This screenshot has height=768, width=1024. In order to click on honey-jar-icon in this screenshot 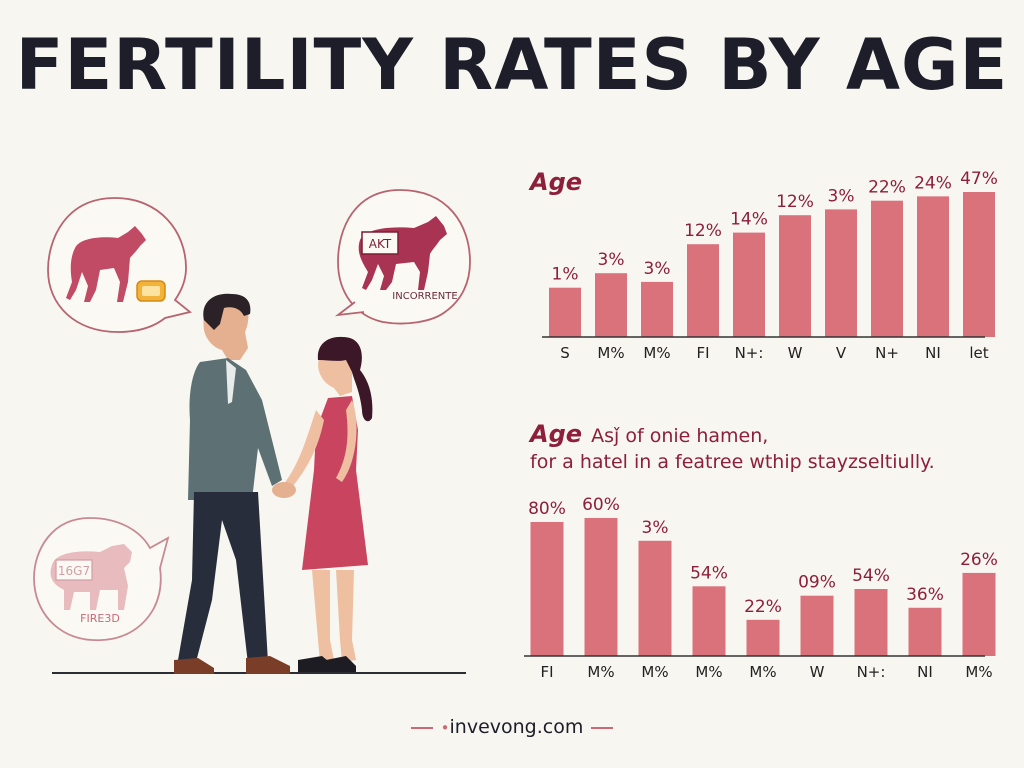, I will do `click(151, 291)`.